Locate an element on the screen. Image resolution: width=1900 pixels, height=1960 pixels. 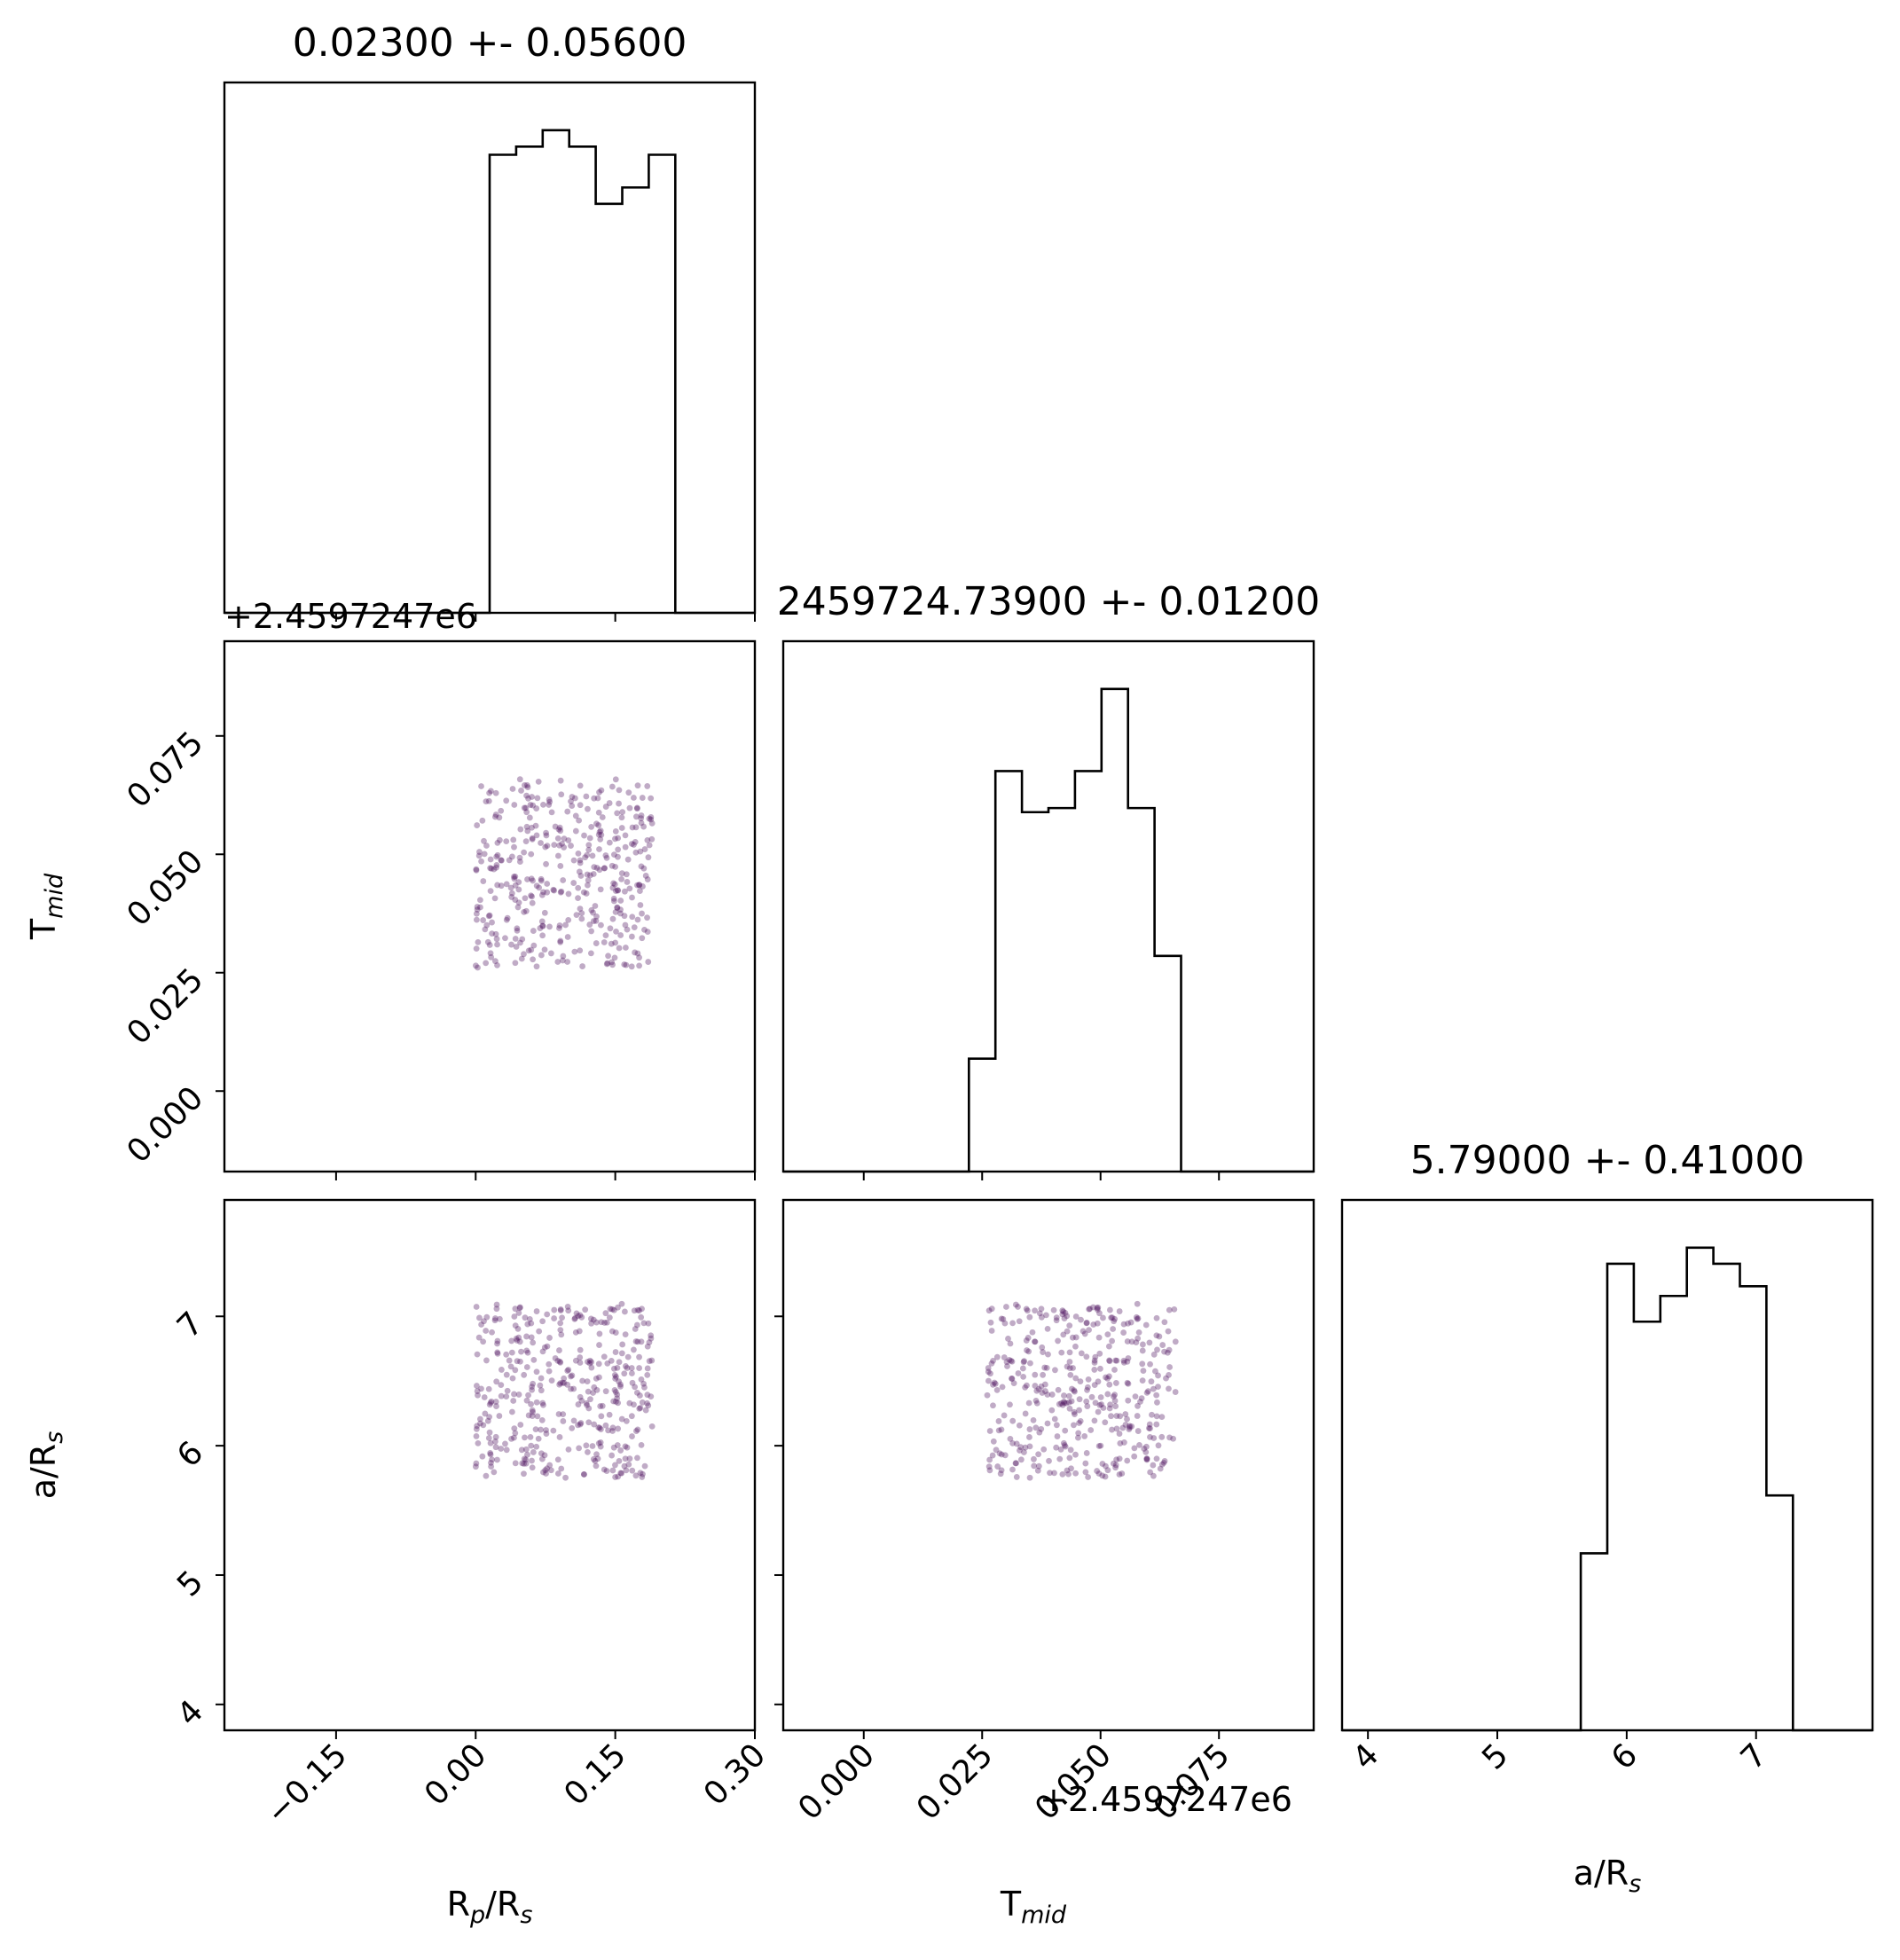
xlabel-rp-base: R is located at coordinates (458, 1904).